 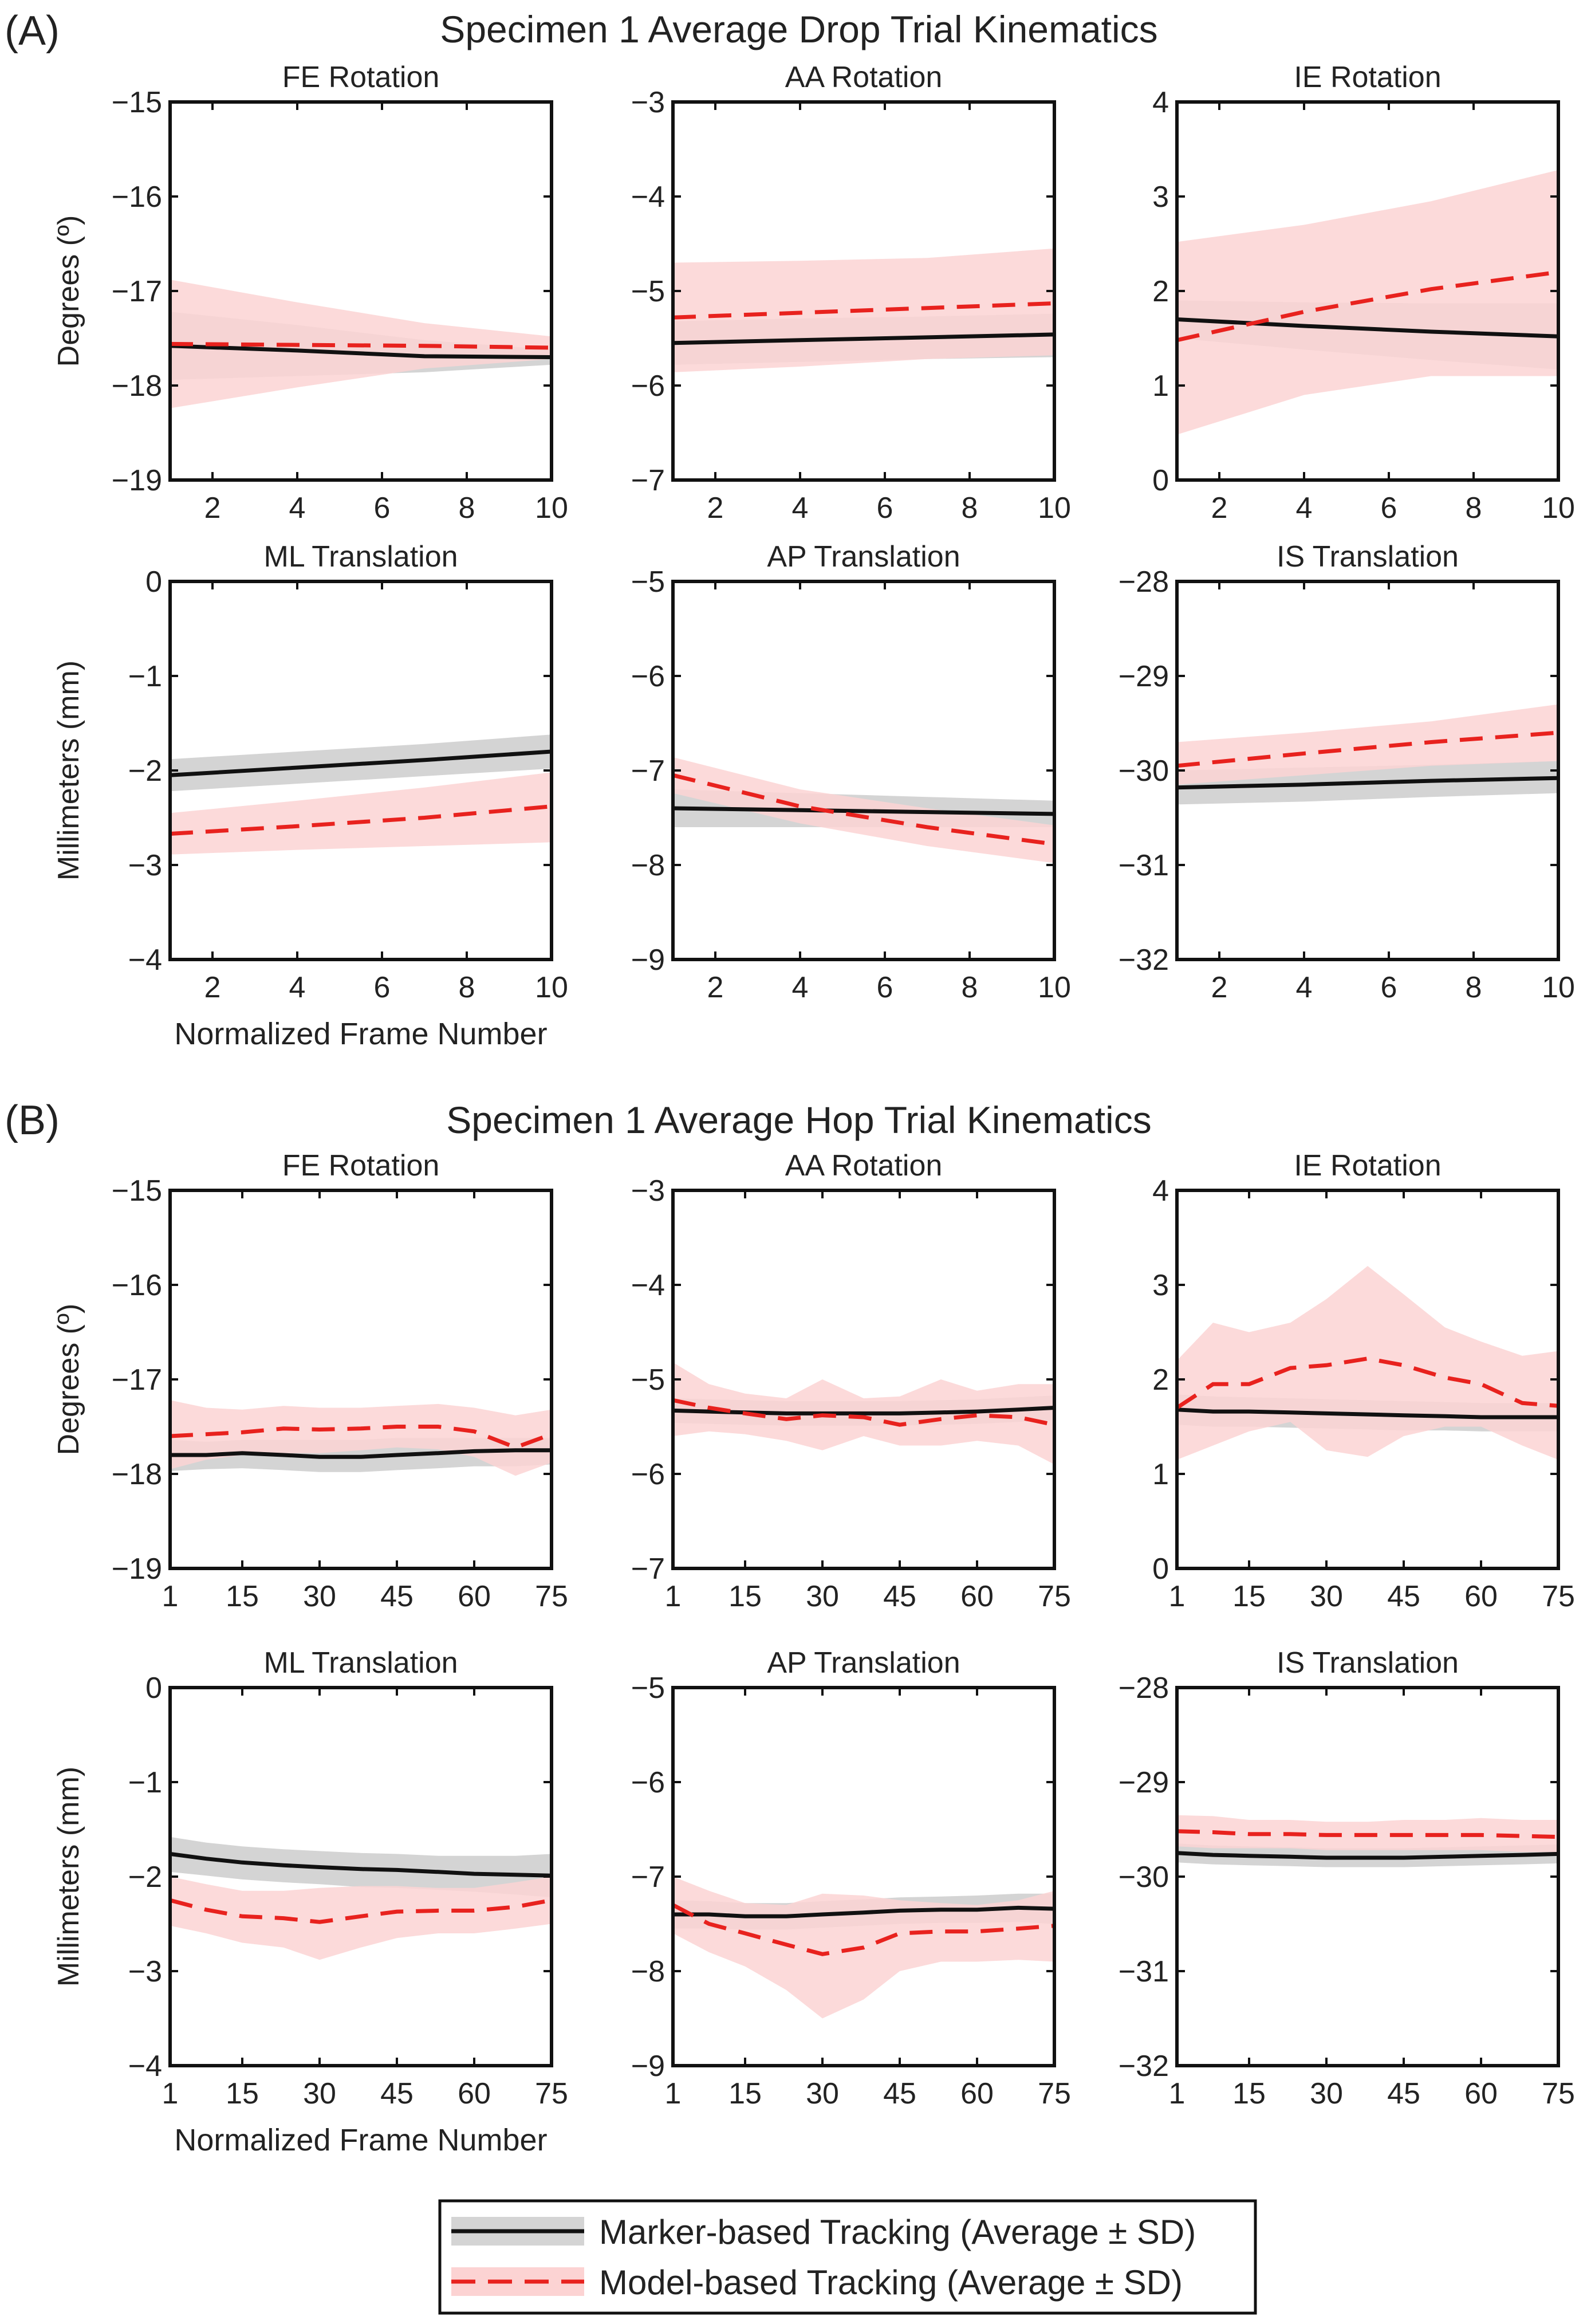 What do you see at coordinates (137, 1191) in the screenshot?
I see `y-tick-label: −15` at bounding box center [137, 1191].